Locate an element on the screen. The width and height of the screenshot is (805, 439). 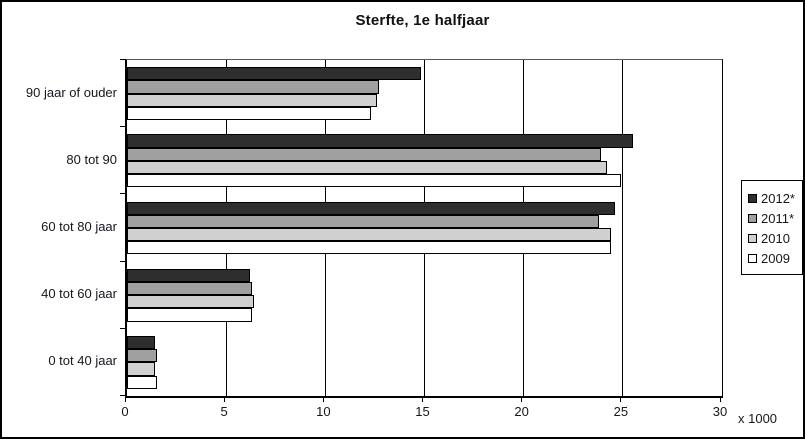
legend: 2012* 2011* 2010 2009 is located at coordinates (772, 227).